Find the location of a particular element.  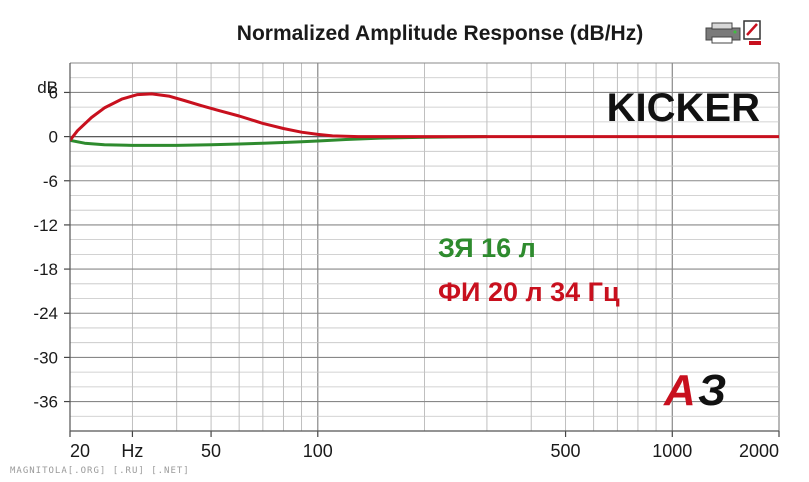

chart-toolbar is located at coordinates (734, 33).